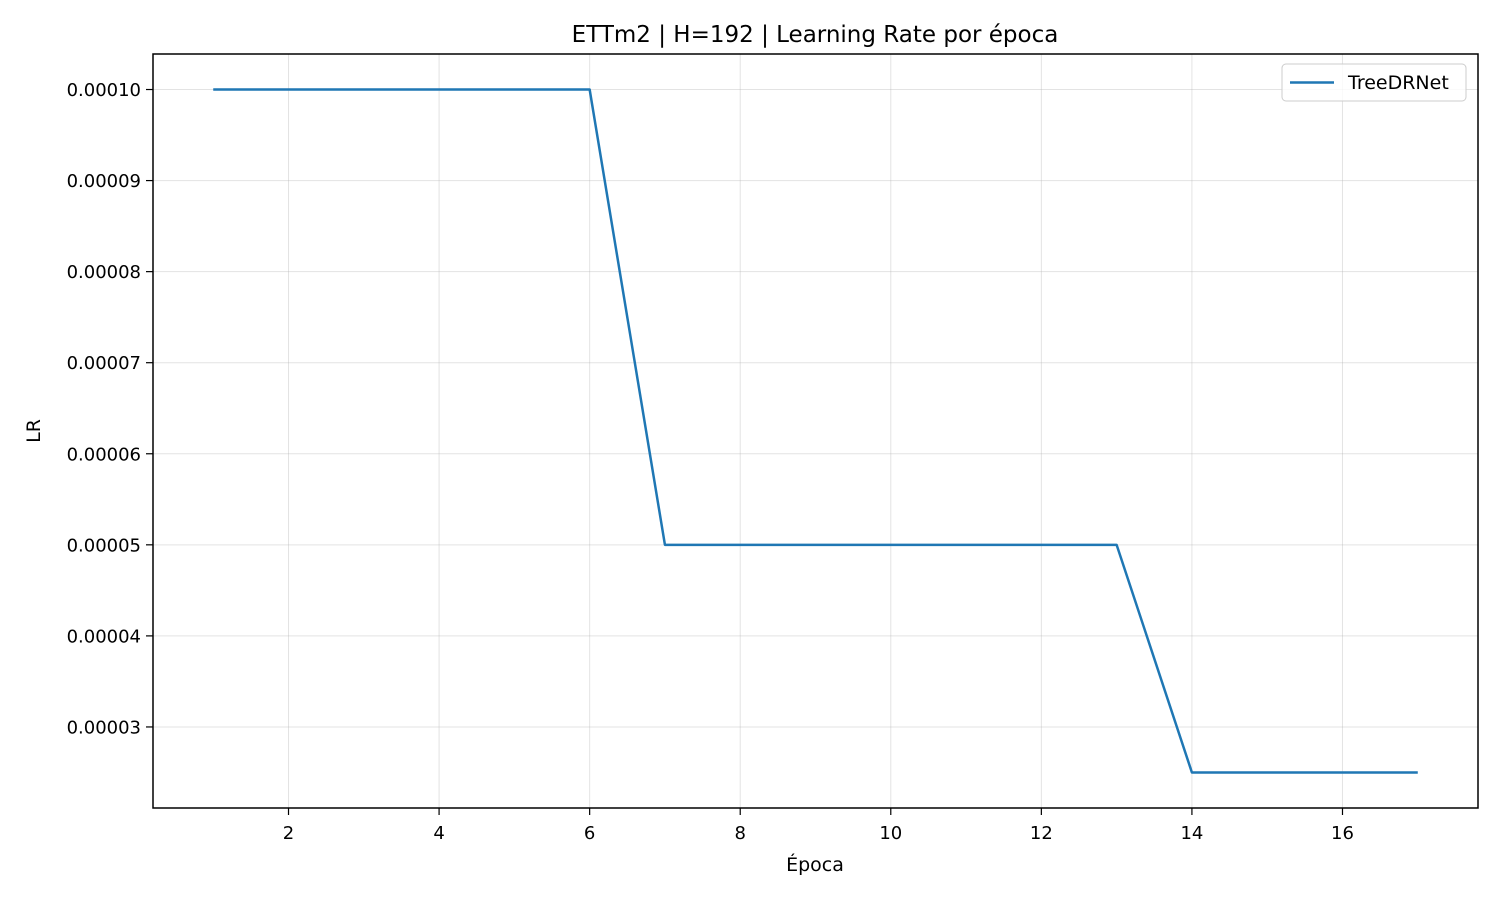 The image size is (1500, 900). What do you see at coordinates (589, 833) in the screenshot?
I see `x-tick-label: 6` at bounding box center [589, 833].